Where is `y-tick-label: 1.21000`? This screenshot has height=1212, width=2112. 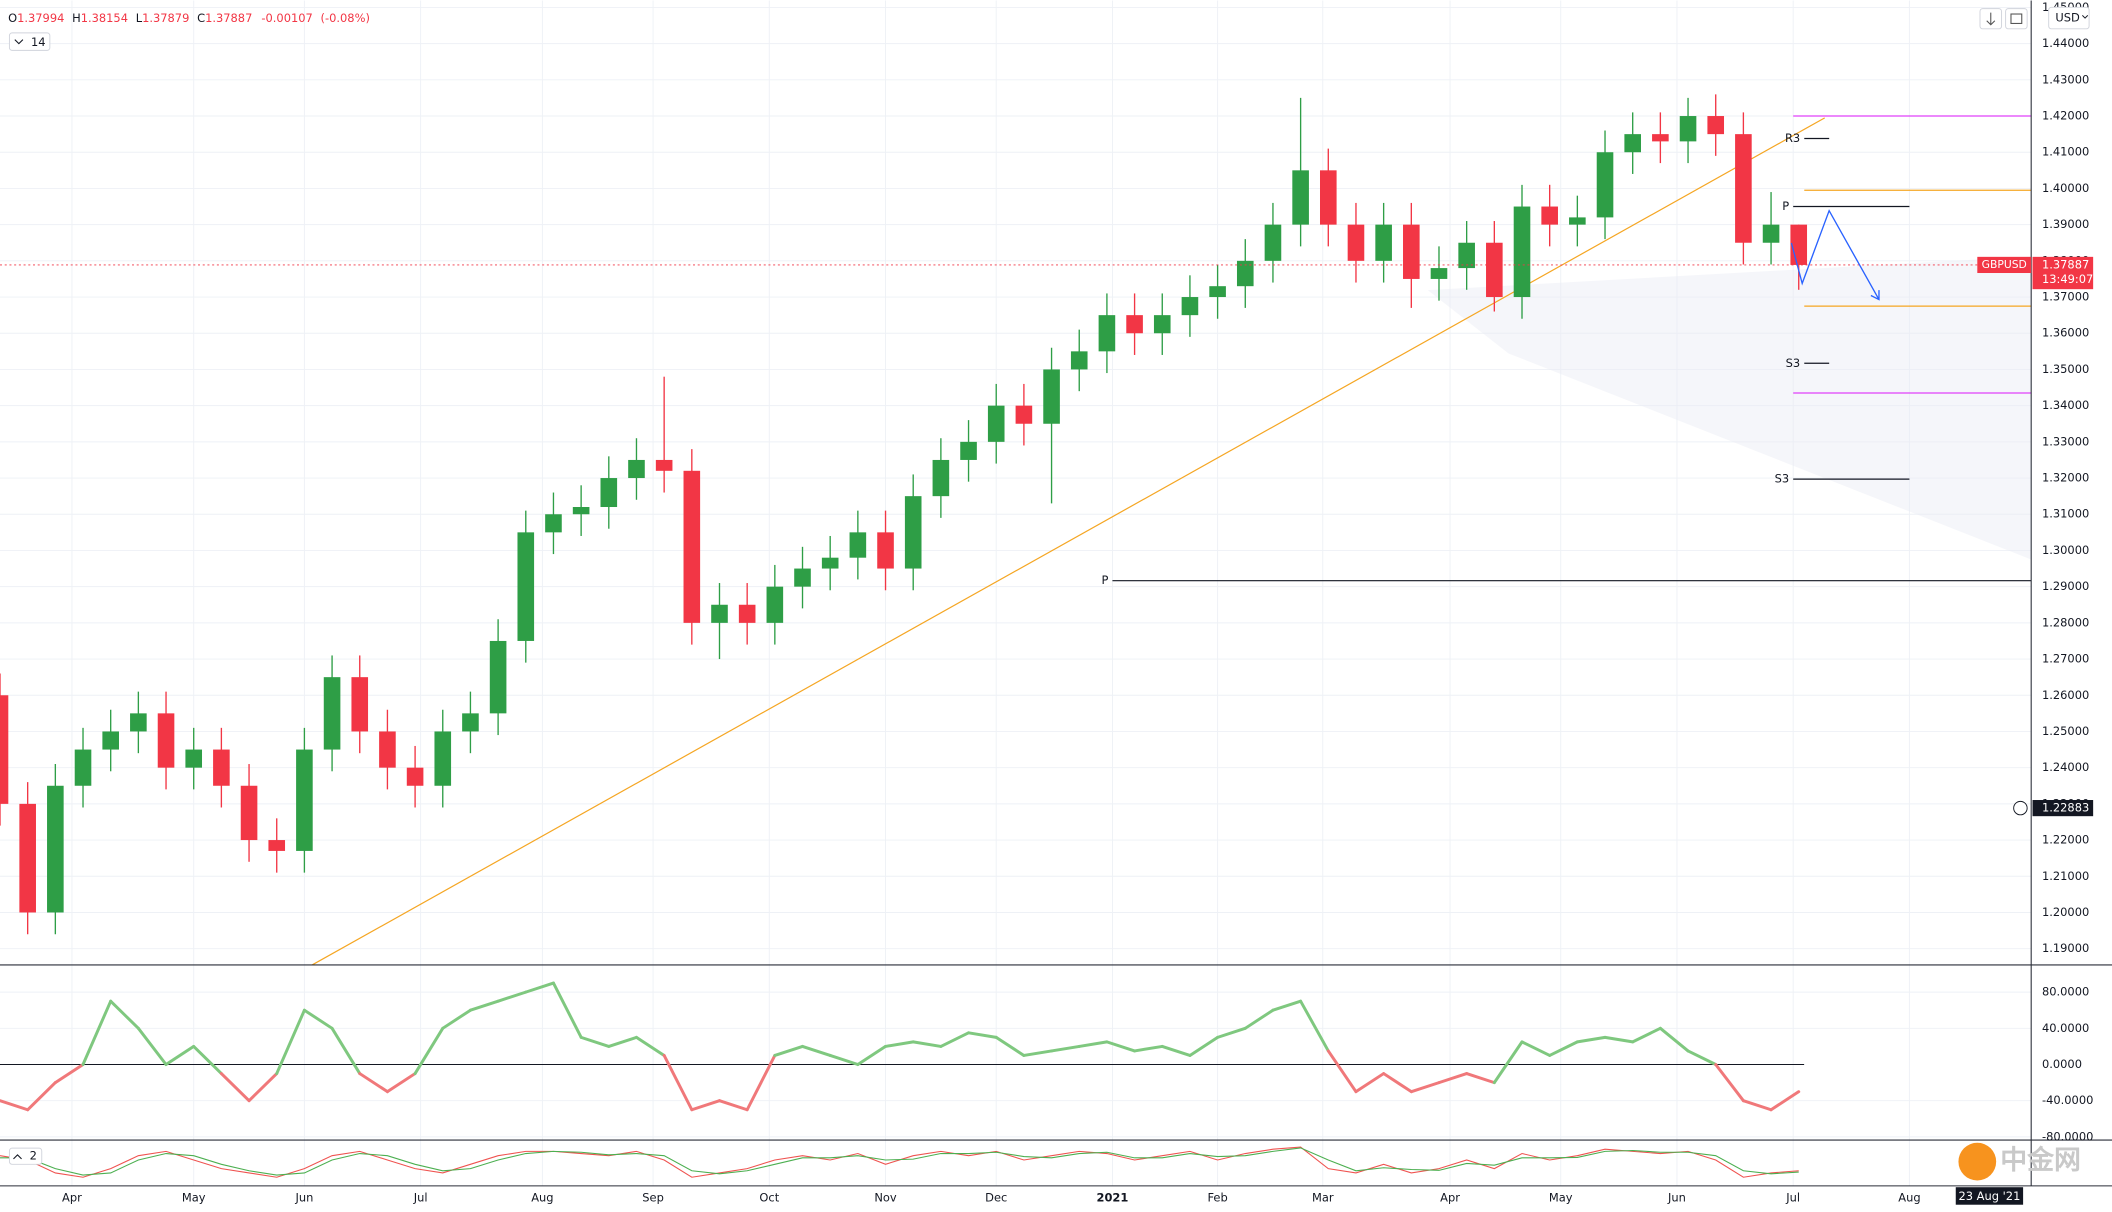
y-tick-label: 1.21000 is located at coordinates (2065, 876).